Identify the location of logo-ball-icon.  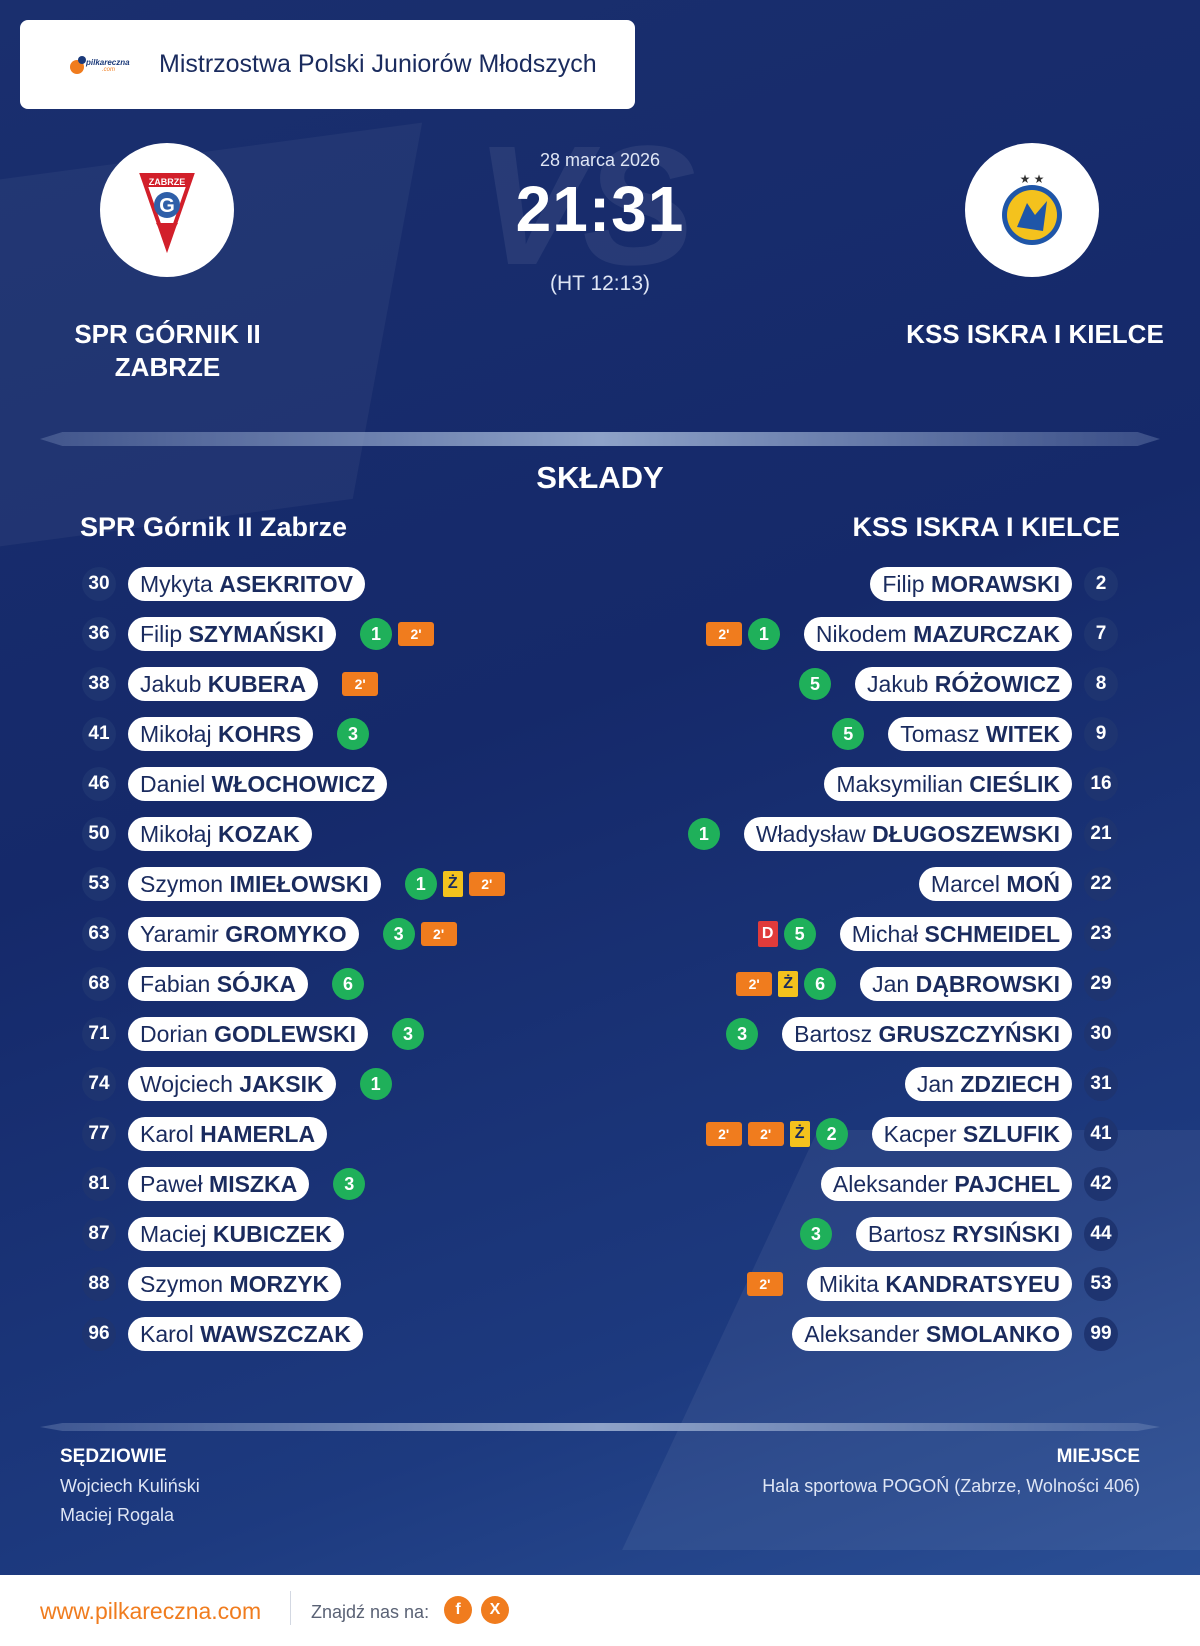
(82, 60).